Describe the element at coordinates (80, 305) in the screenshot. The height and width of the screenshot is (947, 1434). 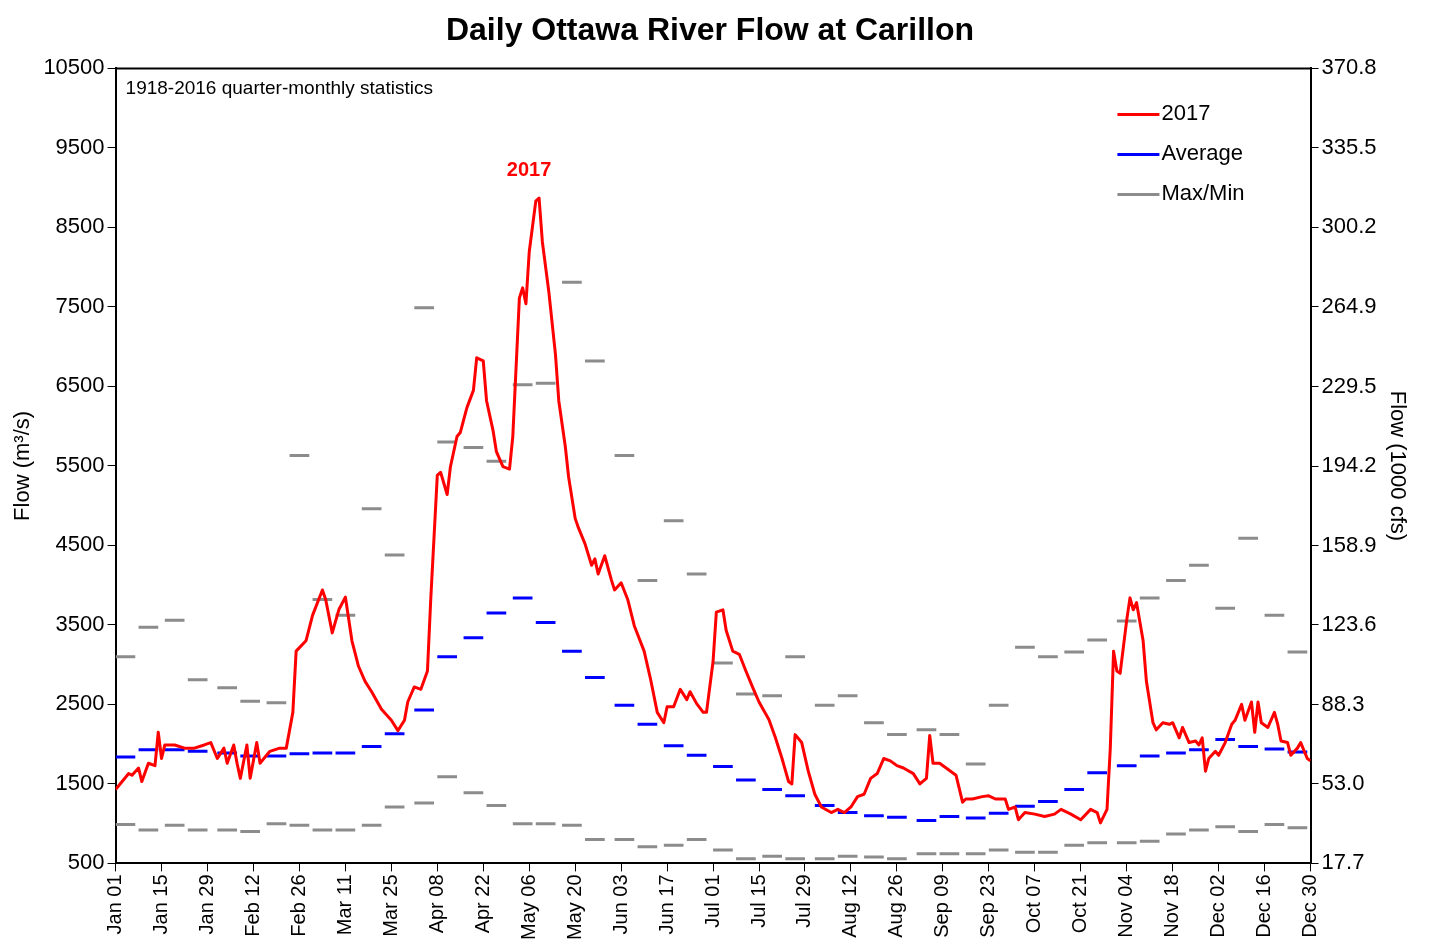
I see `y-tick-label: 7500` at that location.